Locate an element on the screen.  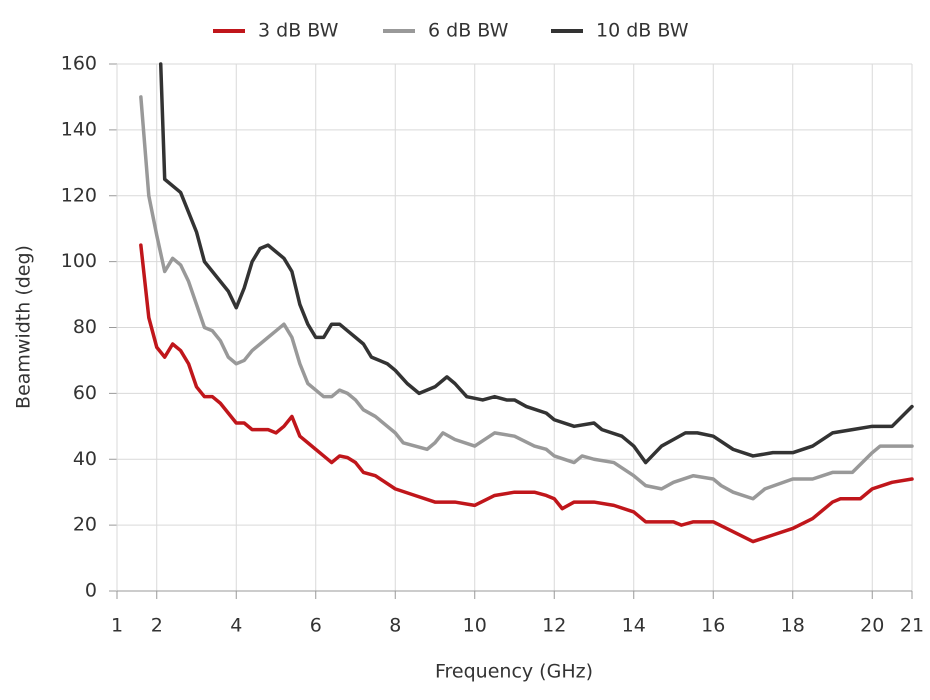
x-tick-label: 12 is located at coordinates (554, 626).